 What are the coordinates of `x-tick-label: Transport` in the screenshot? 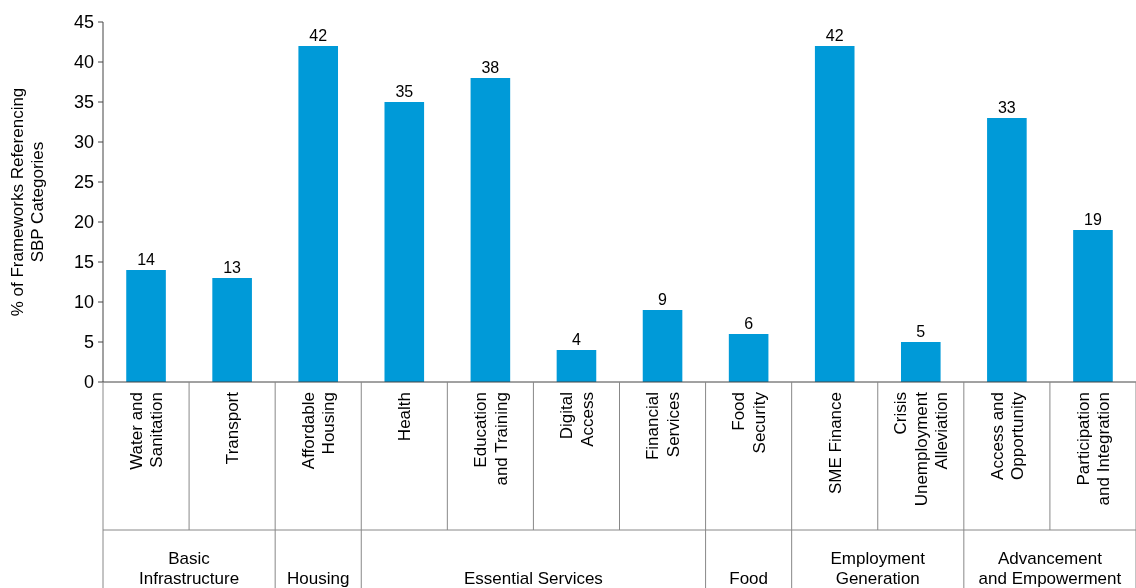 It's located at (233, 428).